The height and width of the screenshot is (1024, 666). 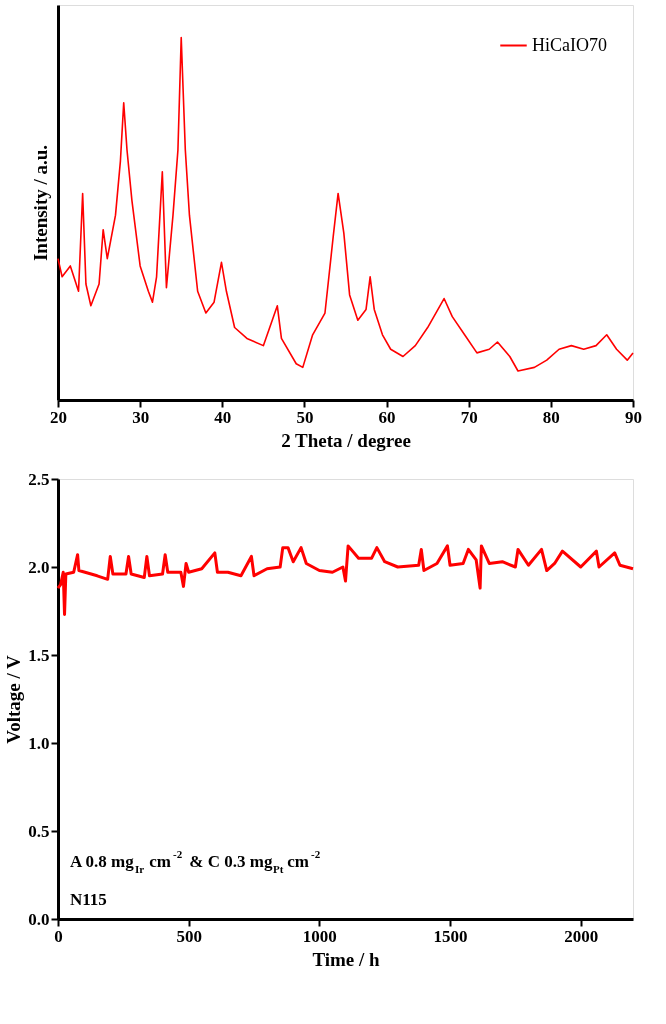 I want to click on y-tick-label: 1.0, so click(x=39, y=743).